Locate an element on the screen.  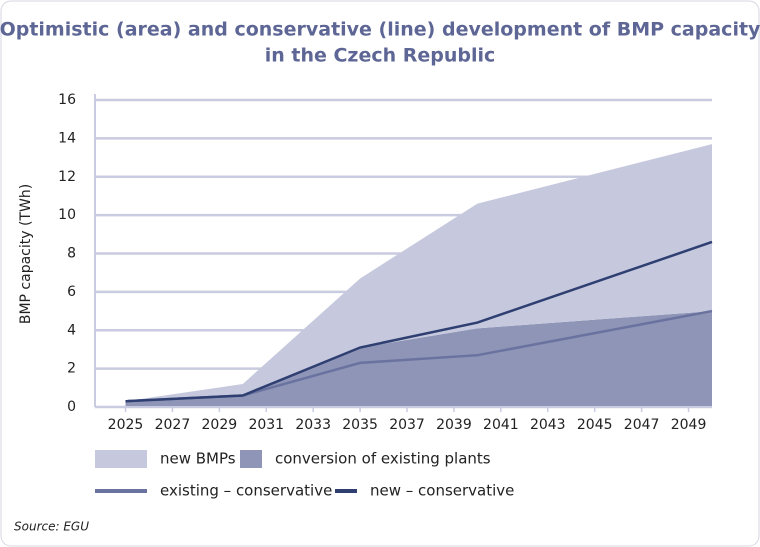
x-tick-label: 2047 is located at coordinates (642, 425).